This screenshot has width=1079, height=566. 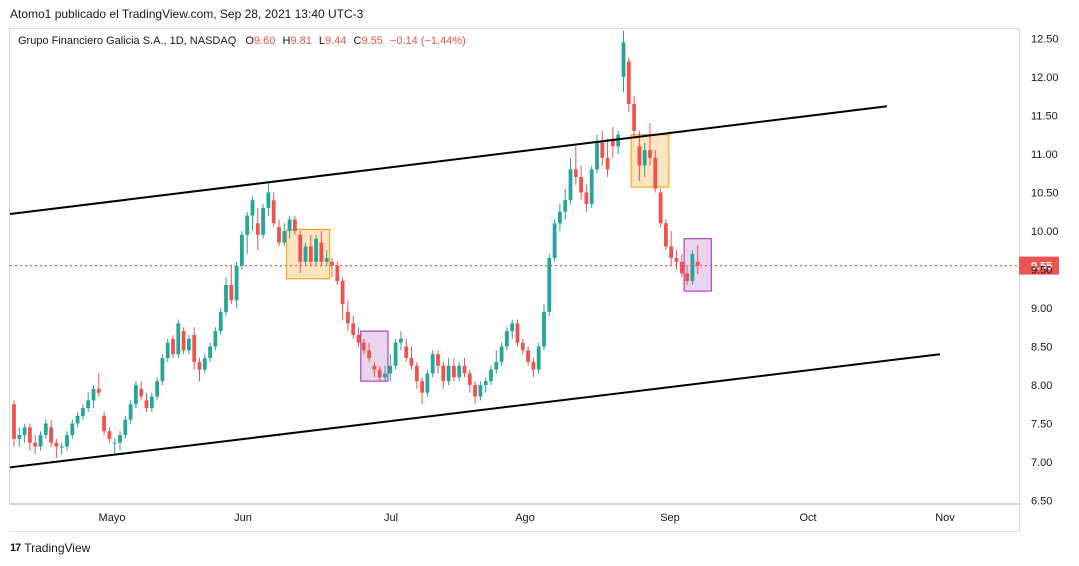 What do you see at coordinates (50, 548) in the screenshot?
I see `tradingview-brand: 17 TradingView` at bounding box center [50, 548].